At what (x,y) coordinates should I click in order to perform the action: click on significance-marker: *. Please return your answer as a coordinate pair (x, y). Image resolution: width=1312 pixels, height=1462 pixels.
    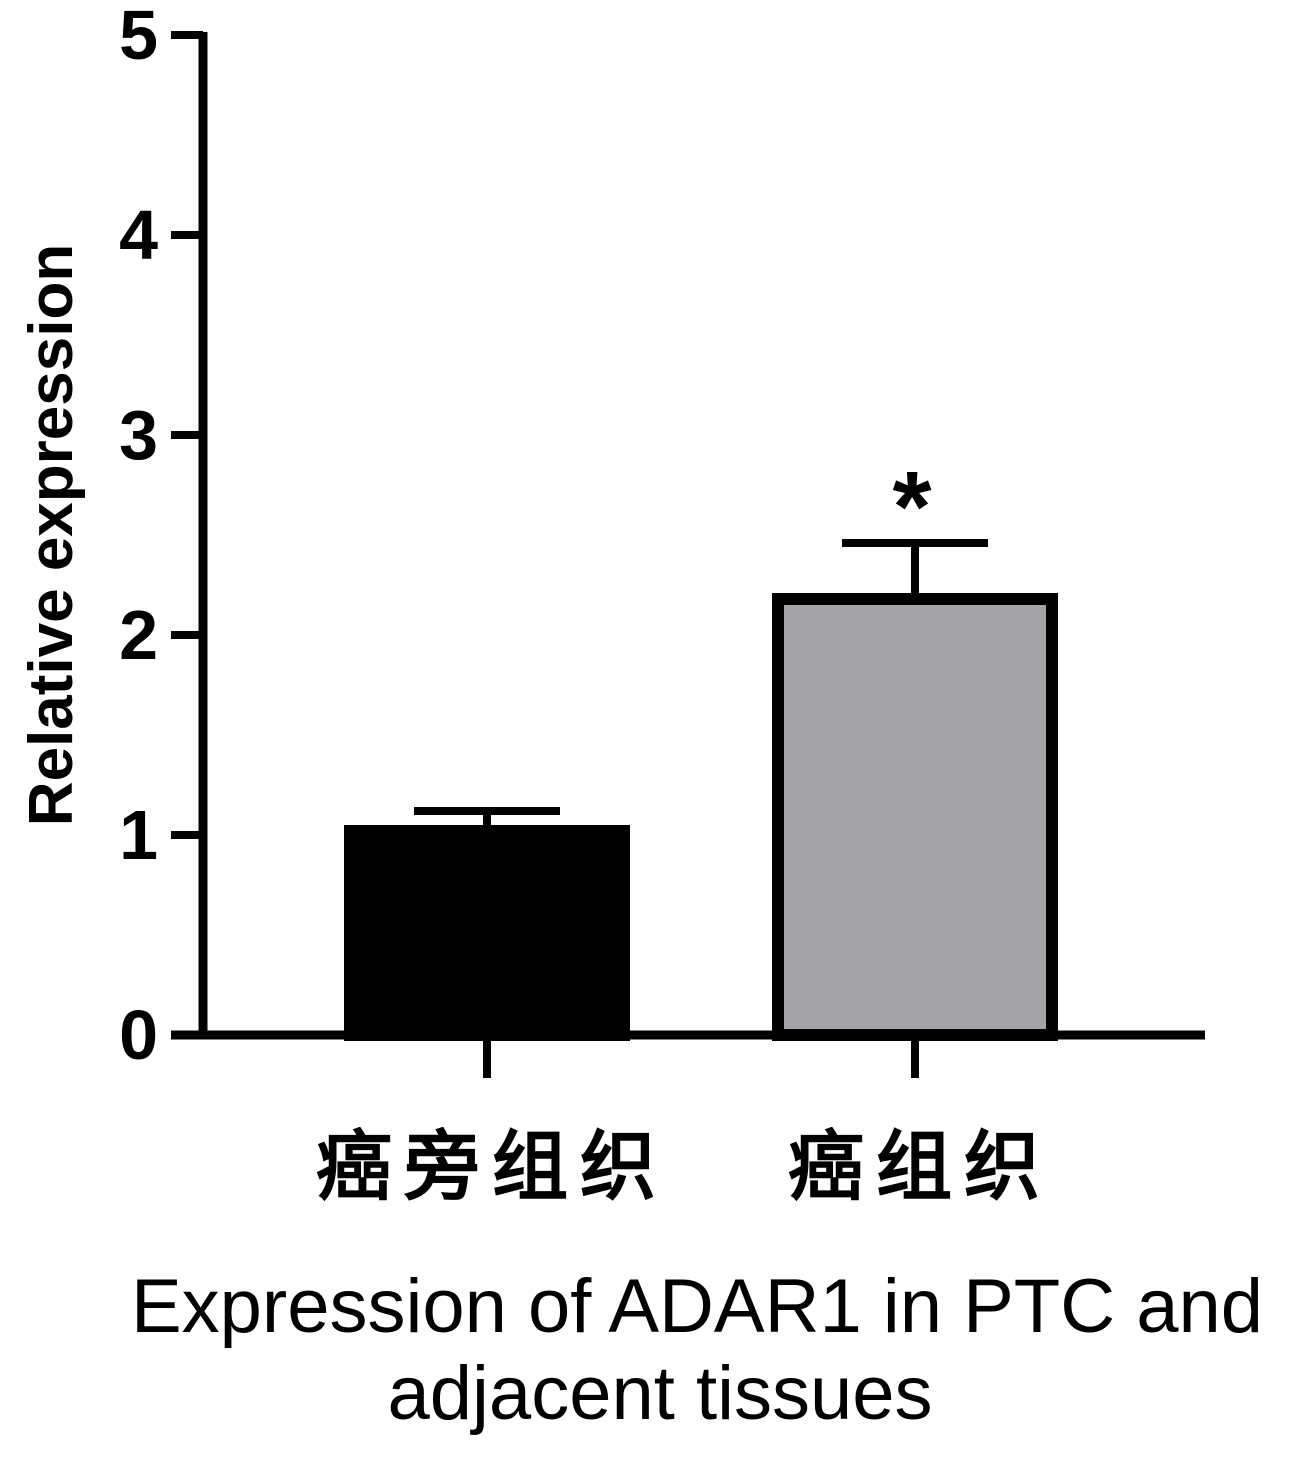
    Looking at the image, I should click on (912, 507).